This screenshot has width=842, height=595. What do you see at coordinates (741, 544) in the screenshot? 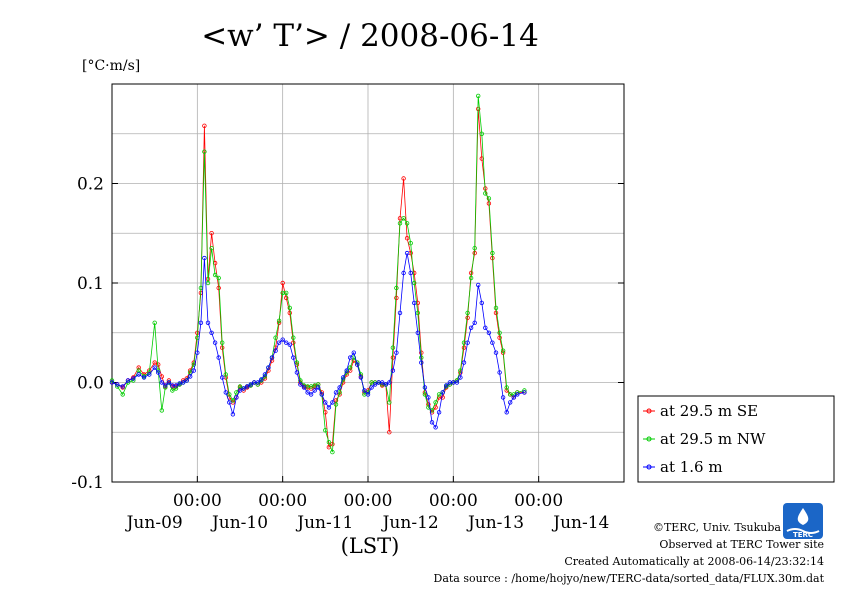
I see `credit-observed: Observed at TERC Tower site` at bounding box center [741, 544].